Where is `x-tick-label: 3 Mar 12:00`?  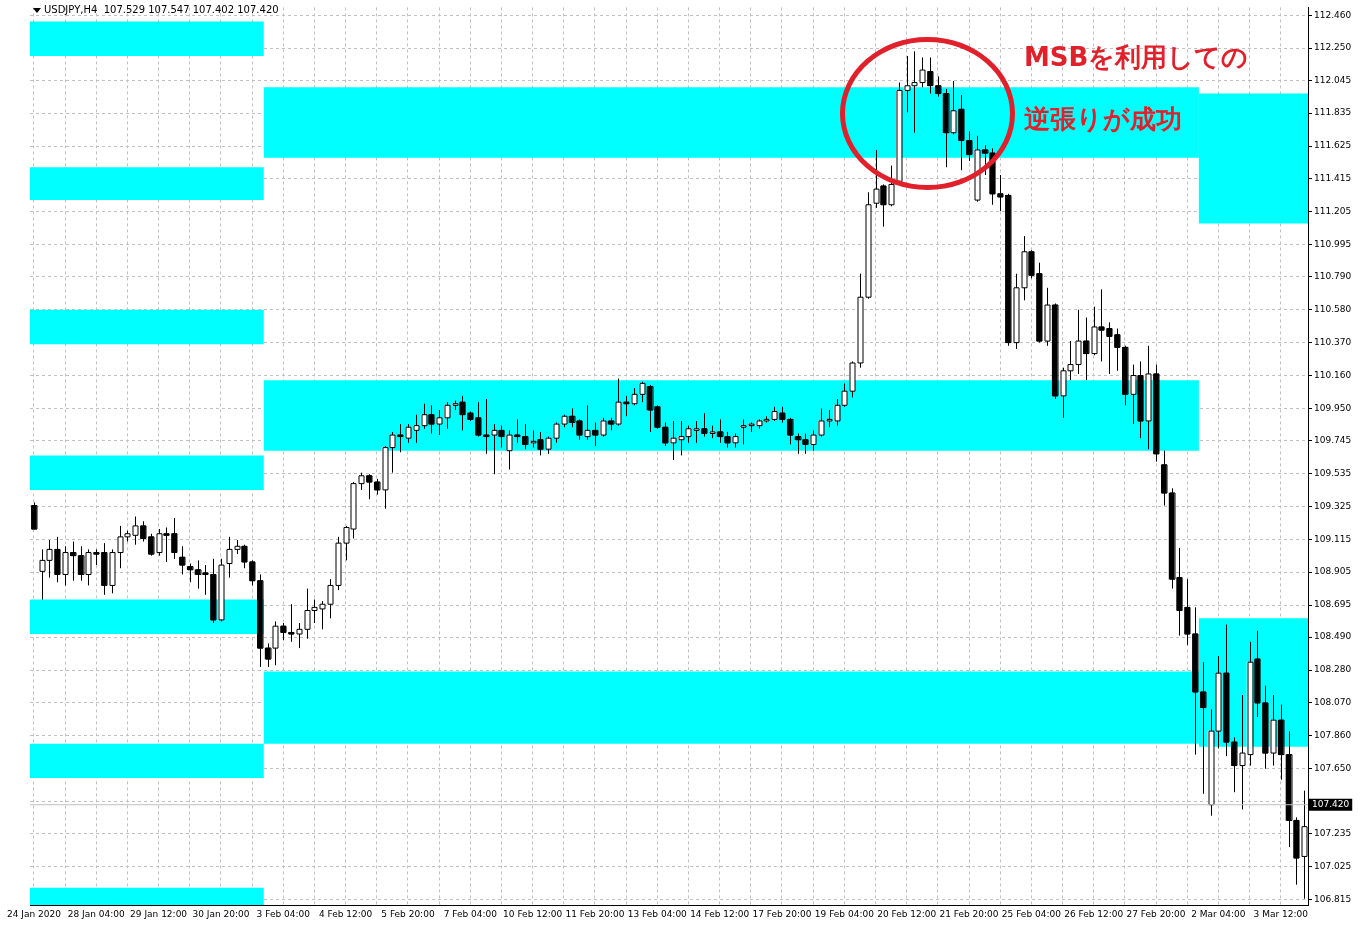 x-tick-label: 3 Mar 12:00 is located at coordinates (1281, 913).